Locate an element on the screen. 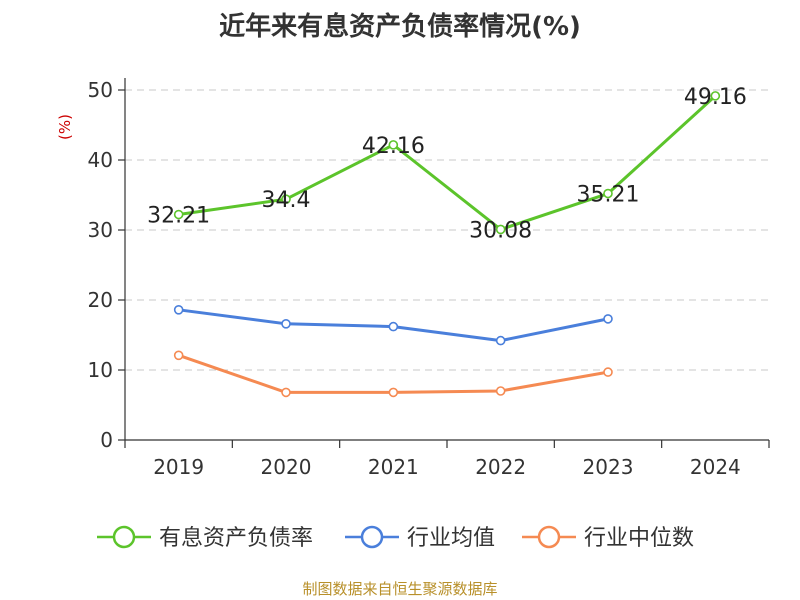  chart-title: 近年来有息资产负债率情况(%) is located at coordinates (400, 27).